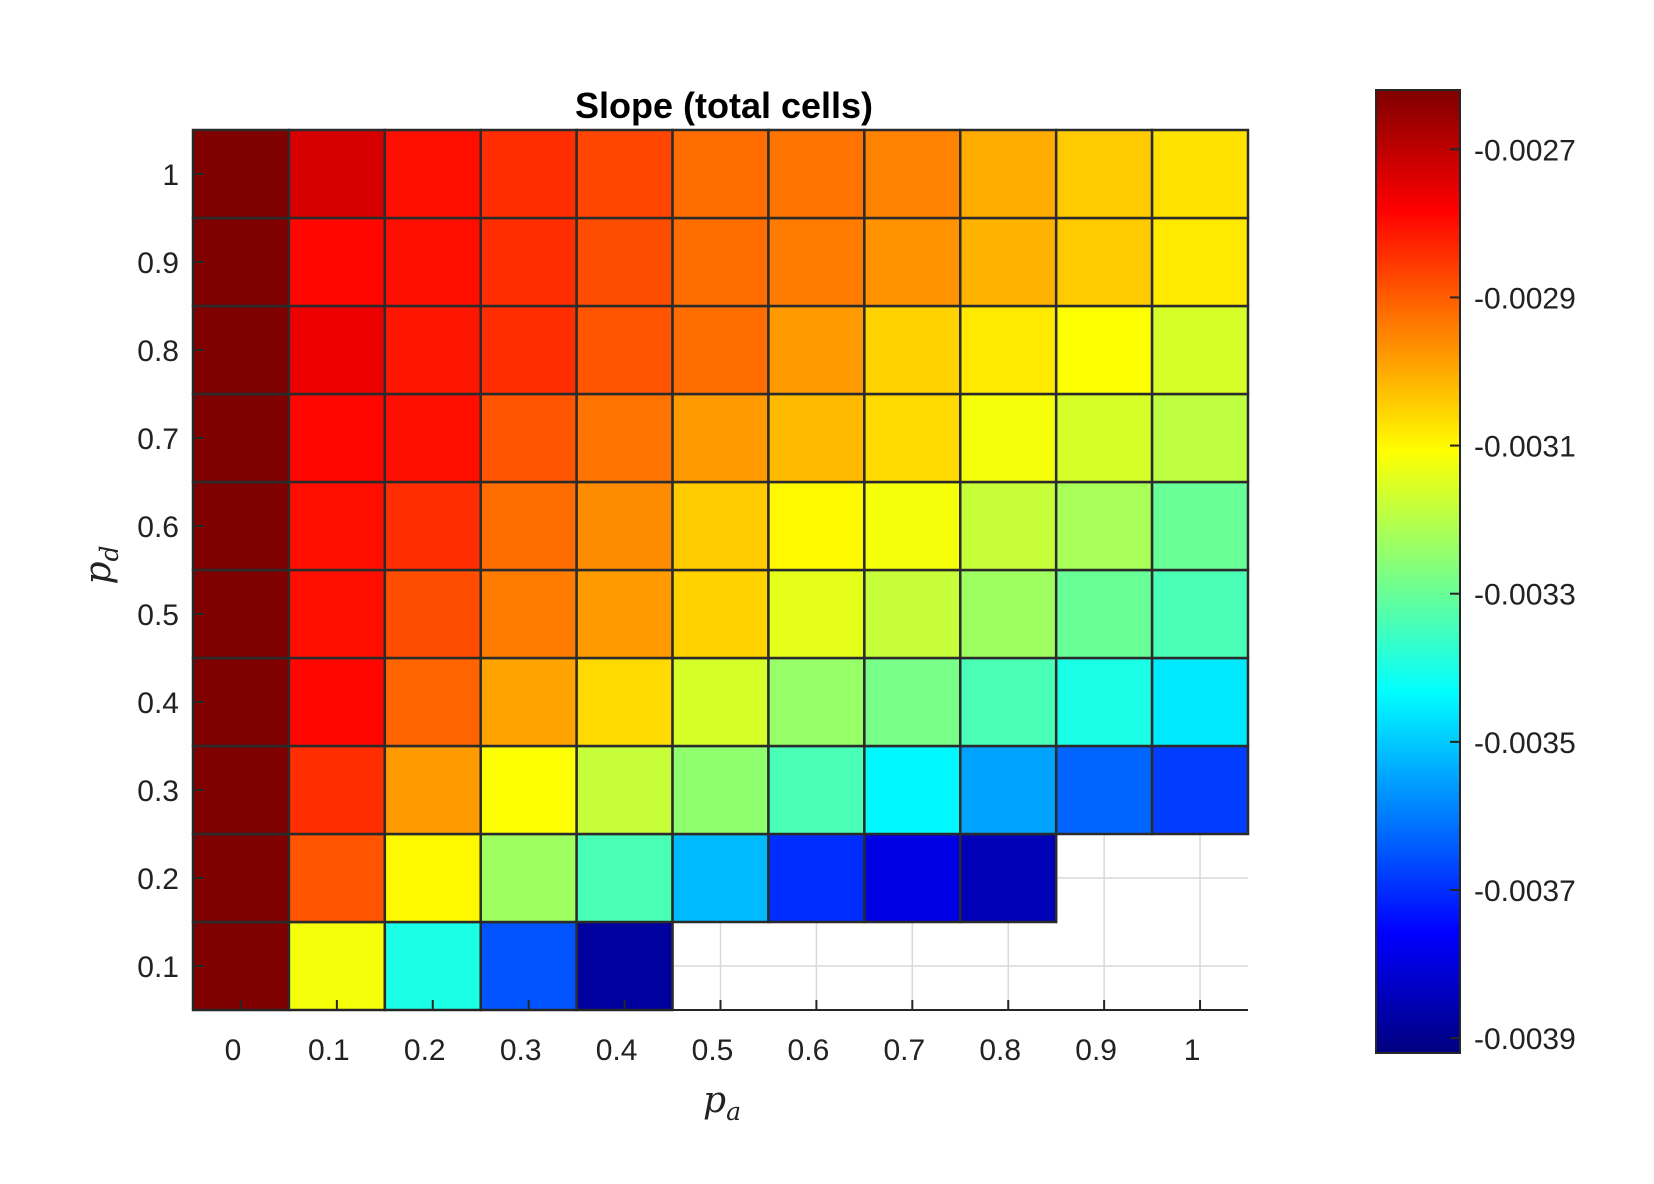 Image resolution: width=1654 pixels, height=1184 pixels. What do you see at coordinates (1525, 891) in the screenshot?
I see `colorbar-tick-label: -0.0037` at bounding box center [1525, 891].